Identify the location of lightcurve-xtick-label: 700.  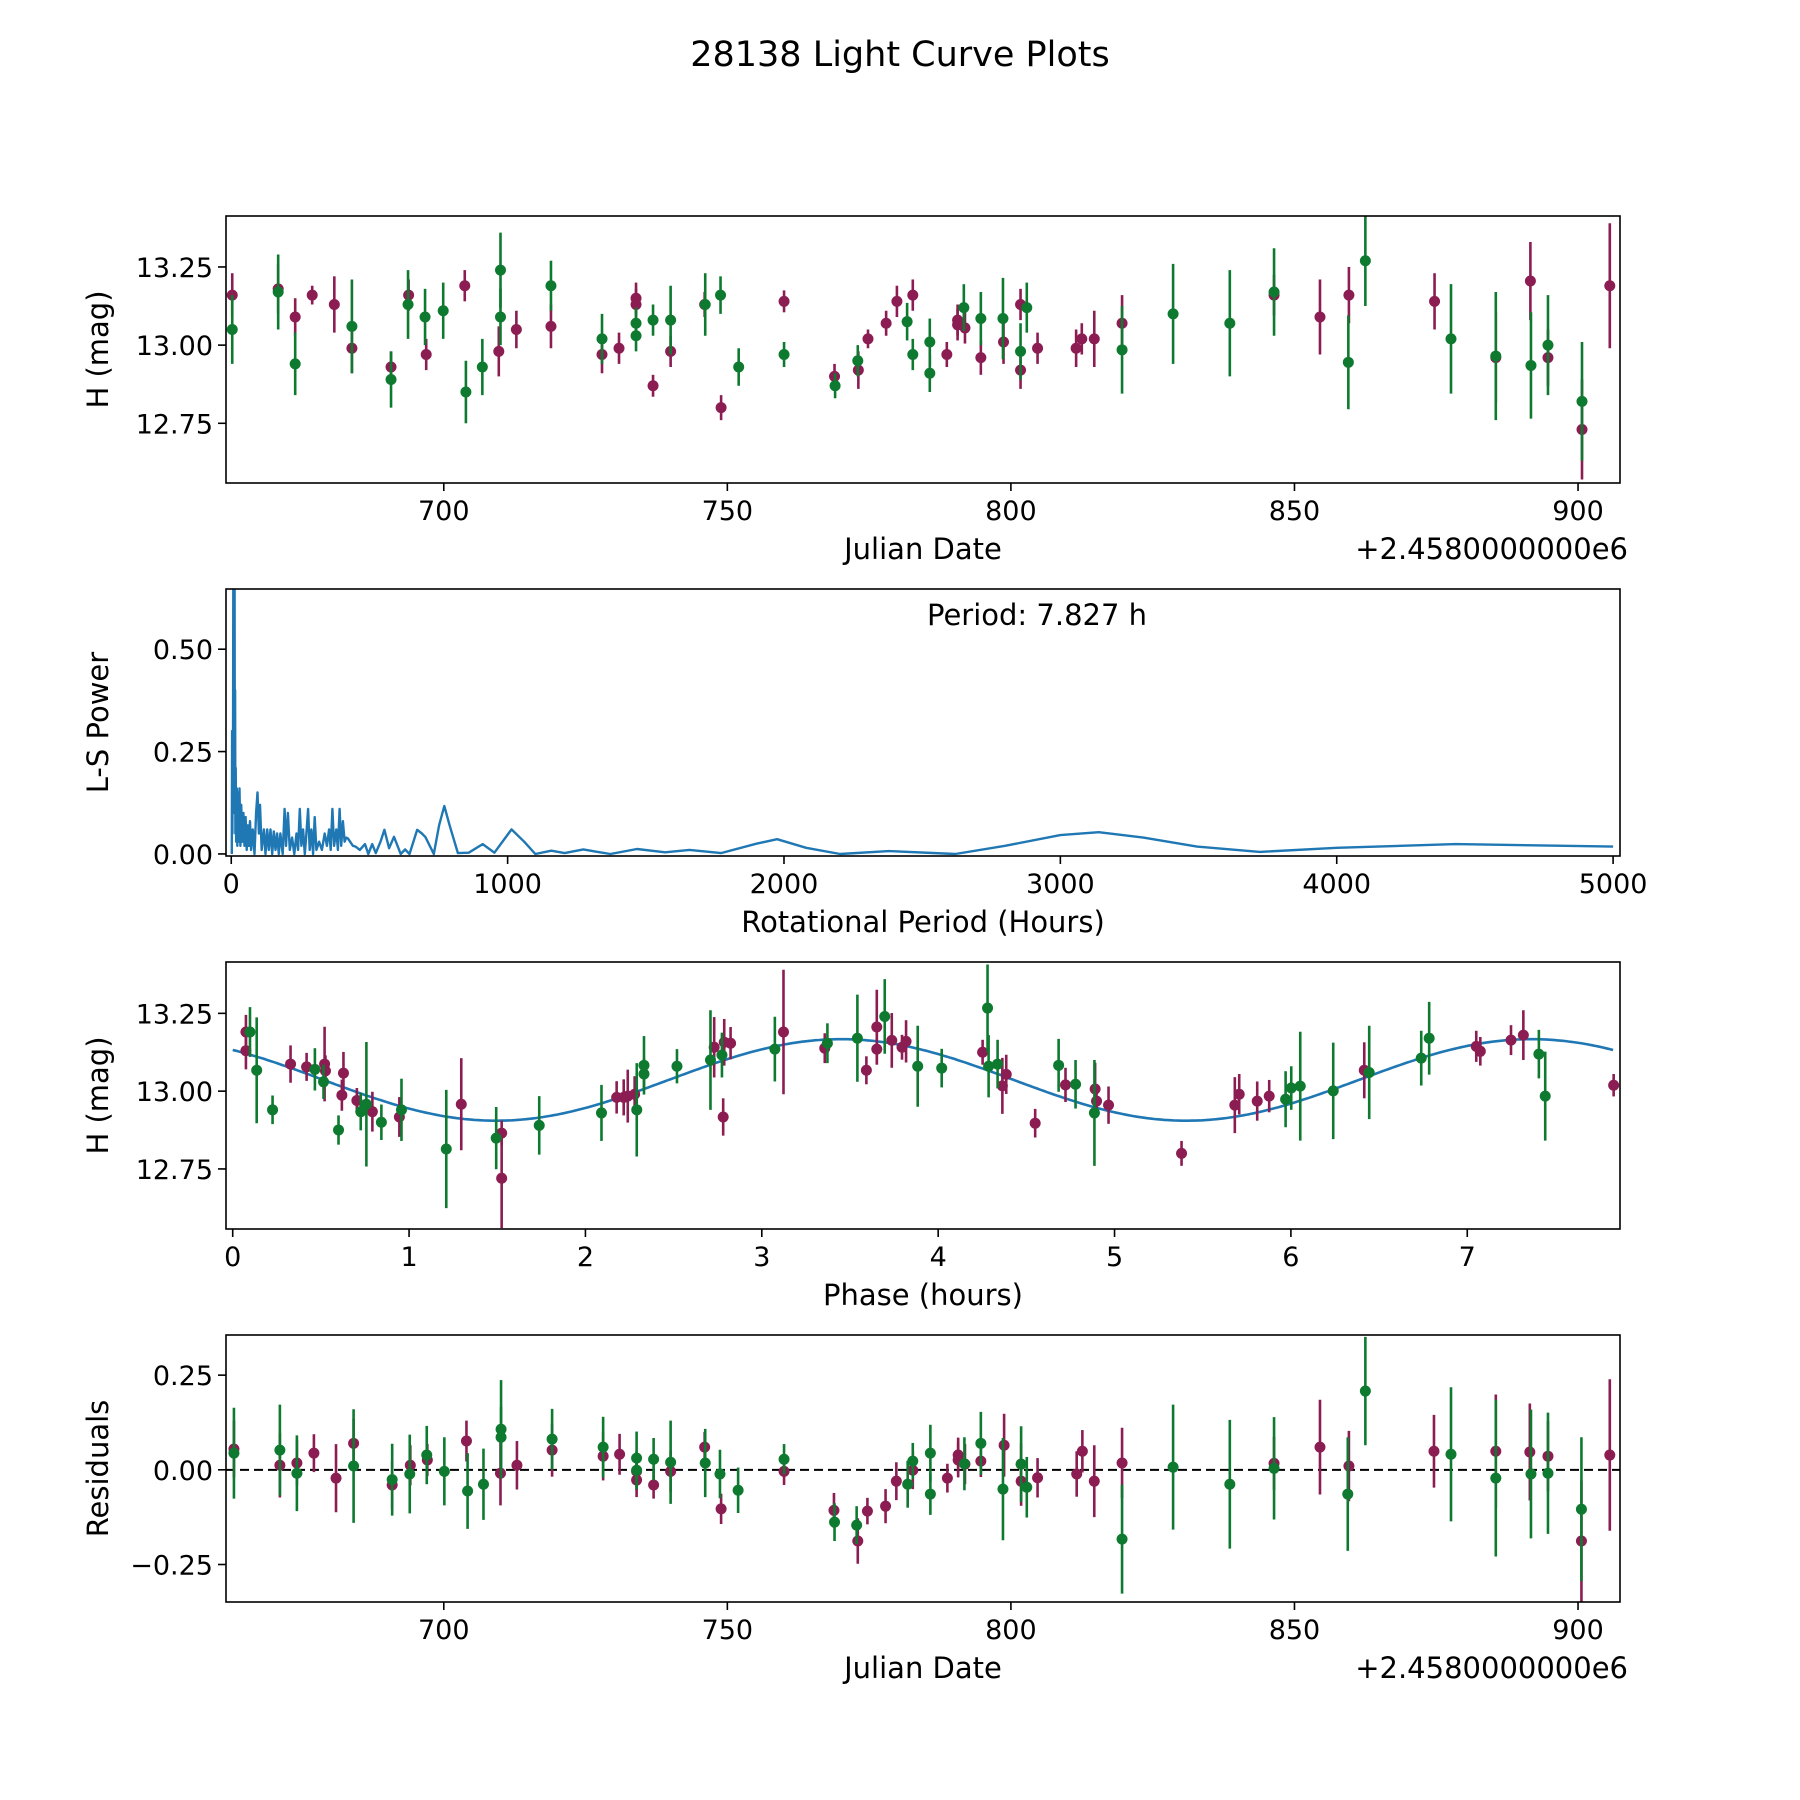
(444, 511).